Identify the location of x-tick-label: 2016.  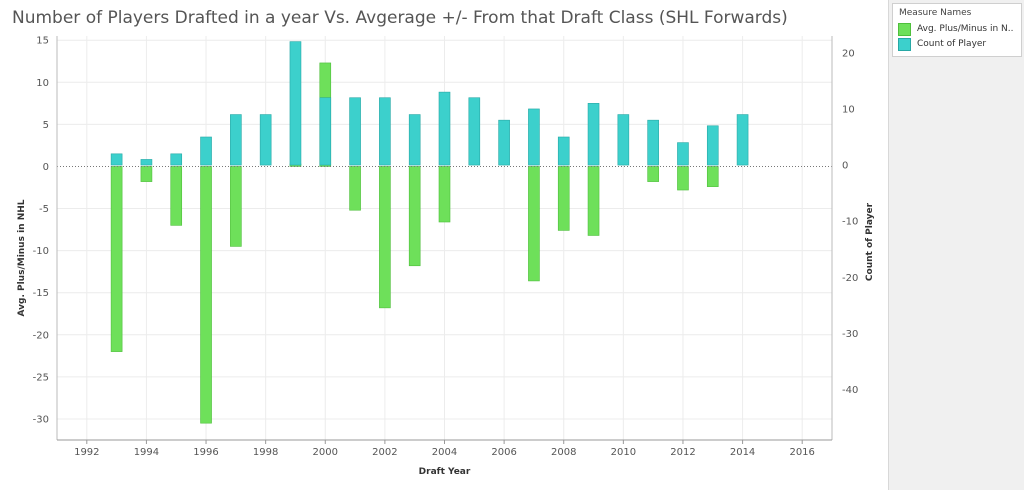
(801, 452).